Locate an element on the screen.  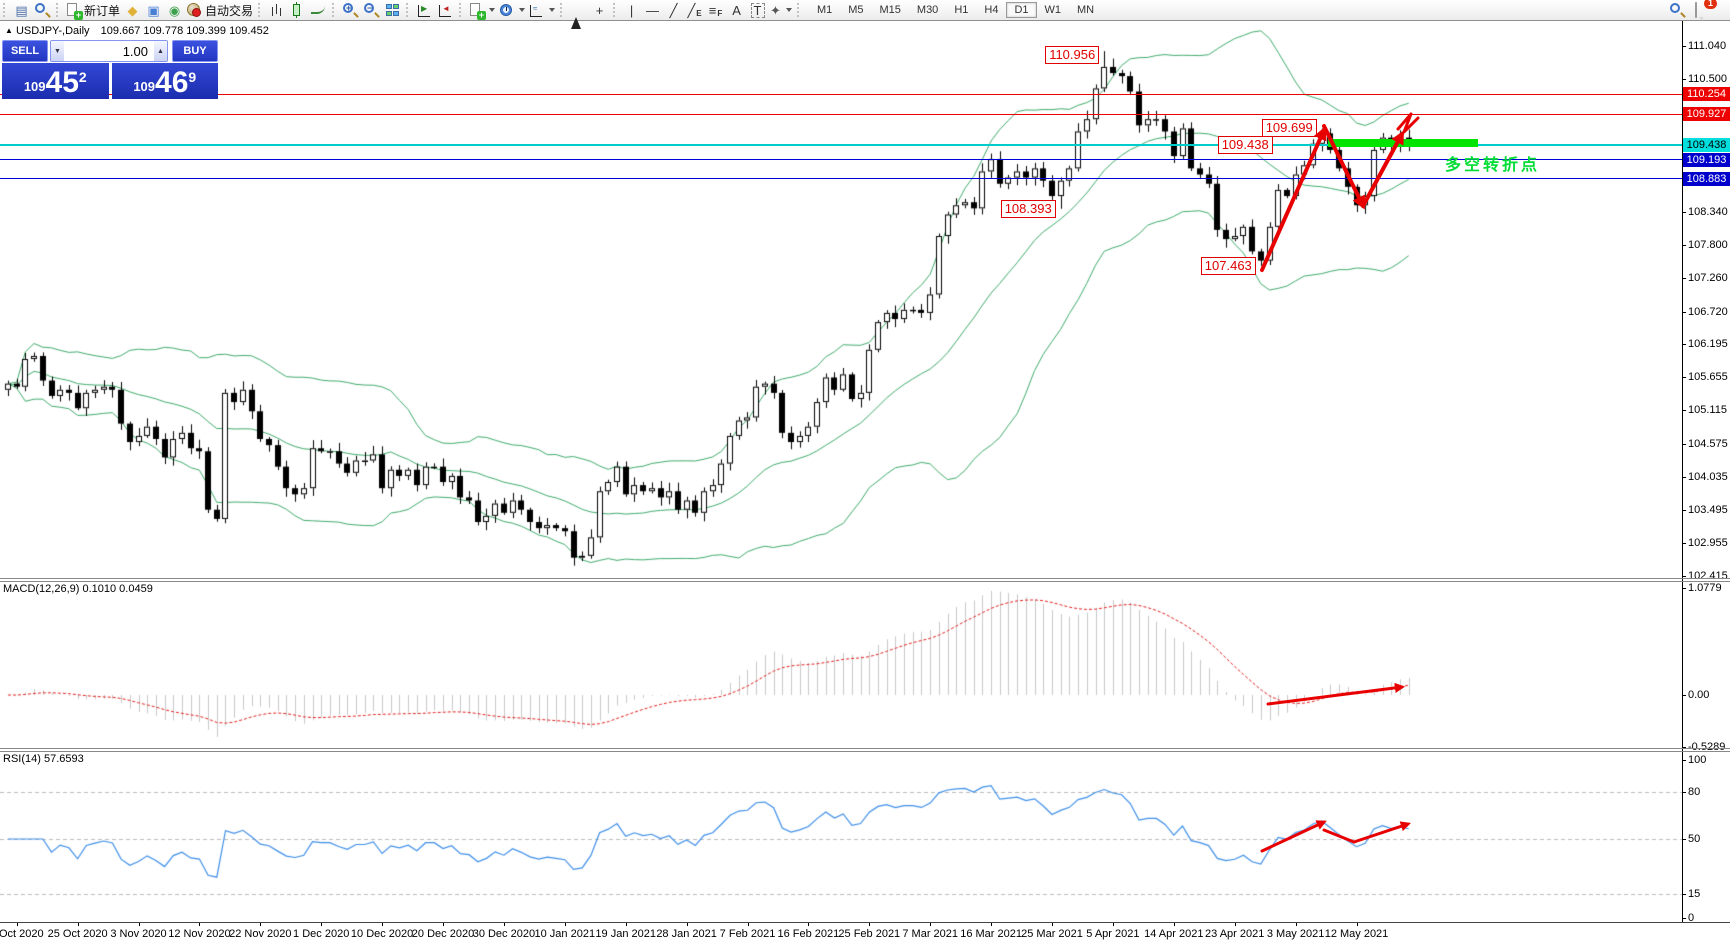
price-annotation-label: 108.393 is located at coordinates (1028, 208).